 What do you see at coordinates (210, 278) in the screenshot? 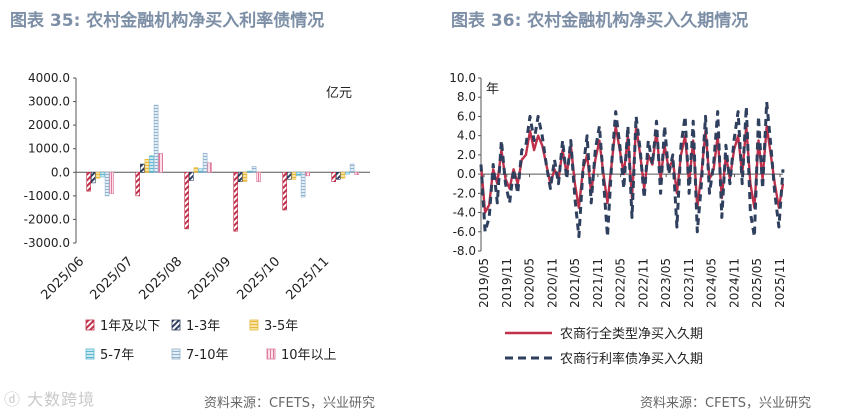
I see `x-tick-label: 2025/09` at bounding box center [210, 278].